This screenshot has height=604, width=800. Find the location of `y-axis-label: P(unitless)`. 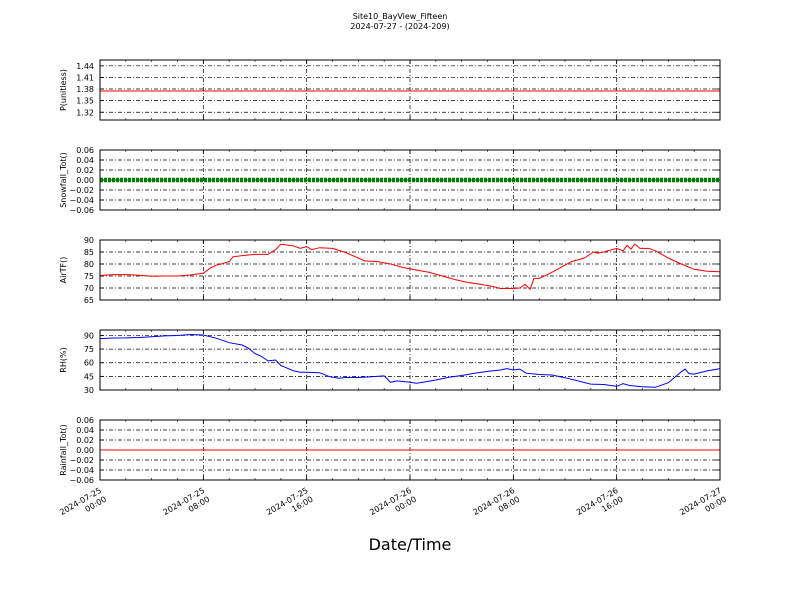

y-axis-label: P(unitless) is located at coordinates (63, 90).